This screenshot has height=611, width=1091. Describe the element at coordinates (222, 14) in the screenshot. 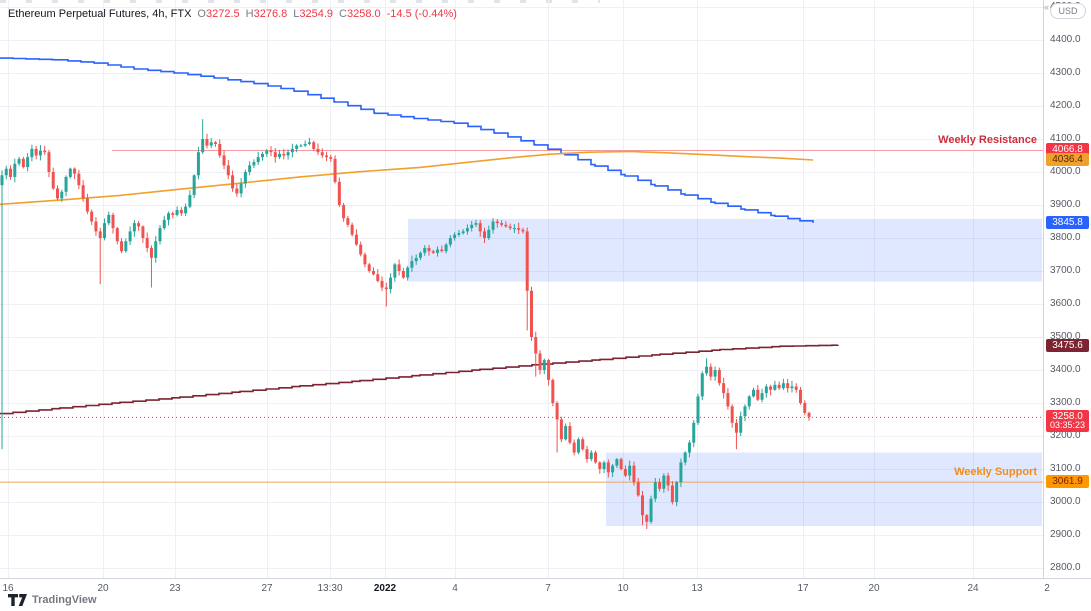

I see `open-value: 3272.5` at that location.